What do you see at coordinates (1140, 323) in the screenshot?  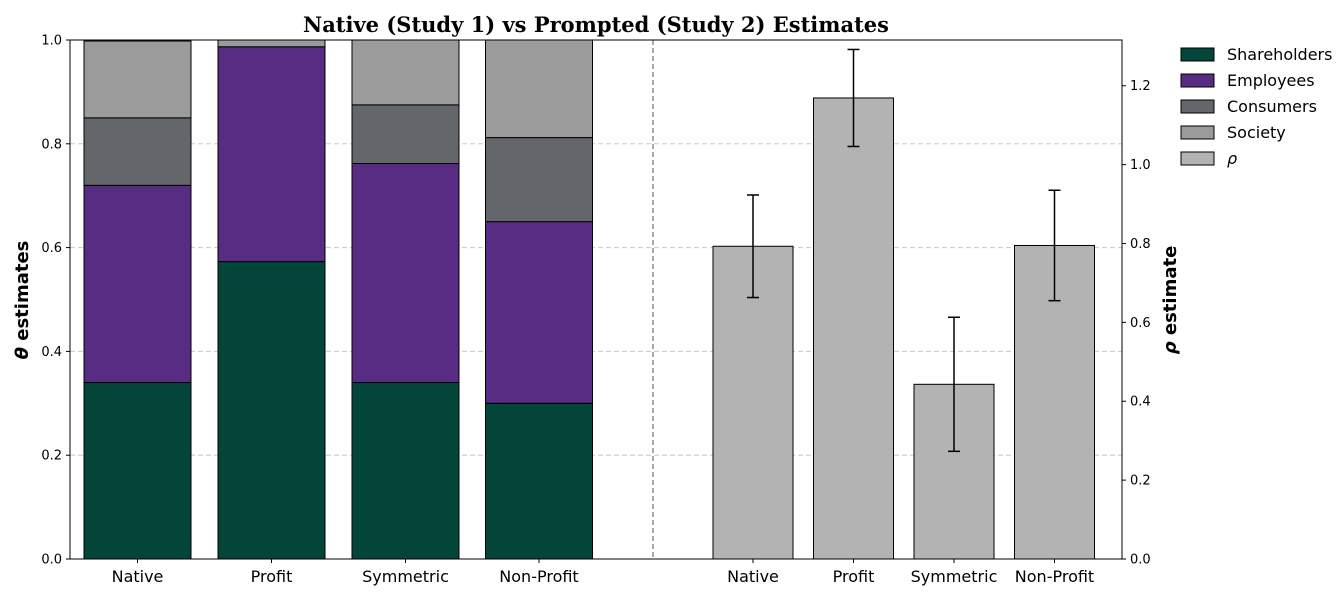 I see `right-y-tick-label: 0.6` at bounding box center [1140, 323].